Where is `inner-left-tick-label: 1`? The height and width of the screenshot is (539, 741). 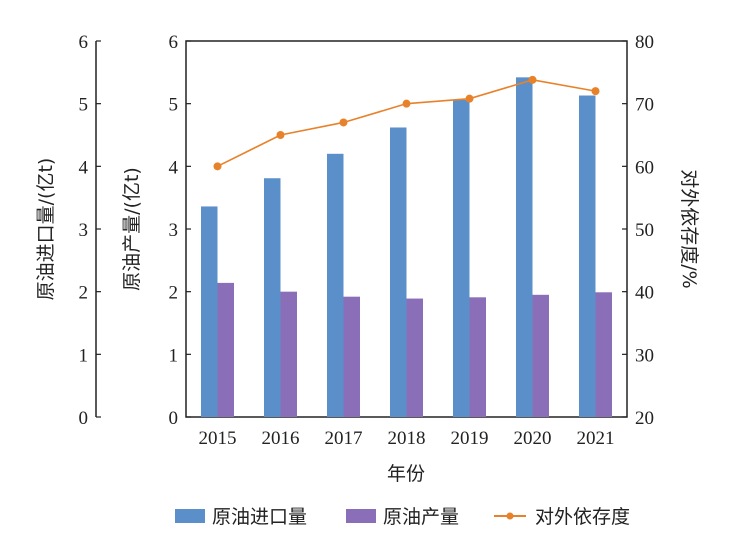
inner-left-tick-label: 1 is located at coordinates (174, 355).